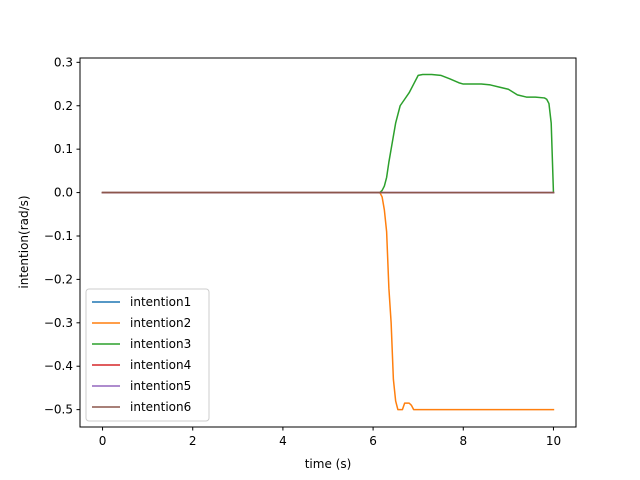 This screenshot has height=480, width=640. Describe the element at coordinates (553, 441) in the screenshot. I see `x-tick-label: 10` at that location.